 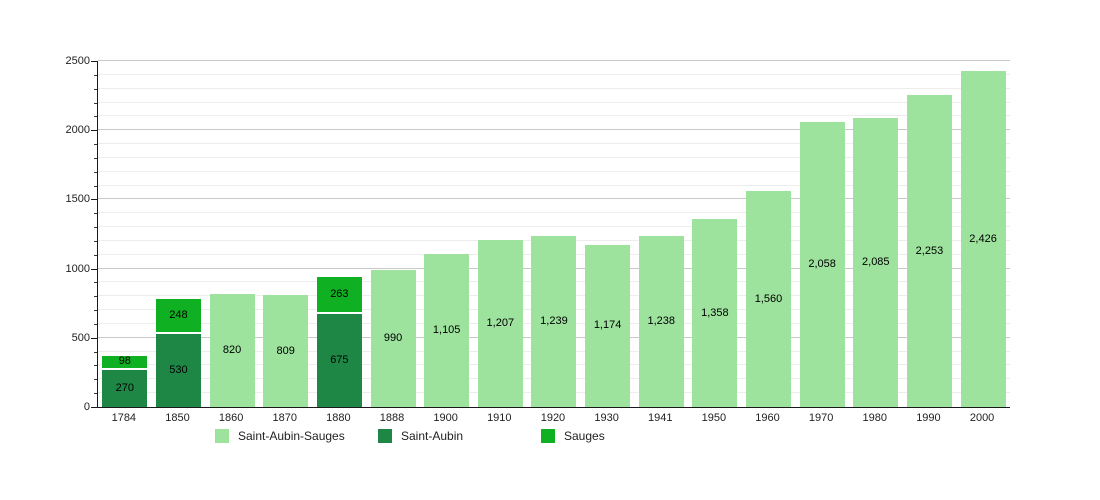 I want to click on bar-1970: 2,058, so click(x=822, y=264).